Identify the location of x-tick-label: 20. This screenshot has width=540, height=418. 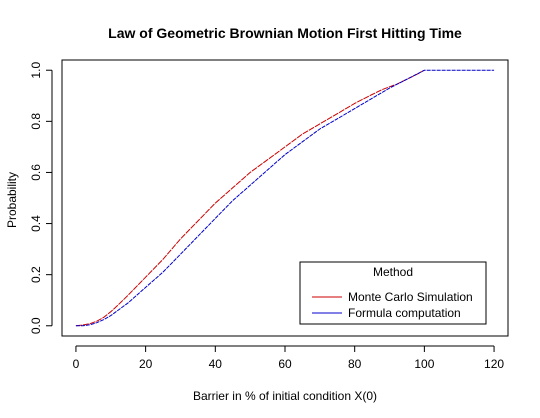
(146, 364).